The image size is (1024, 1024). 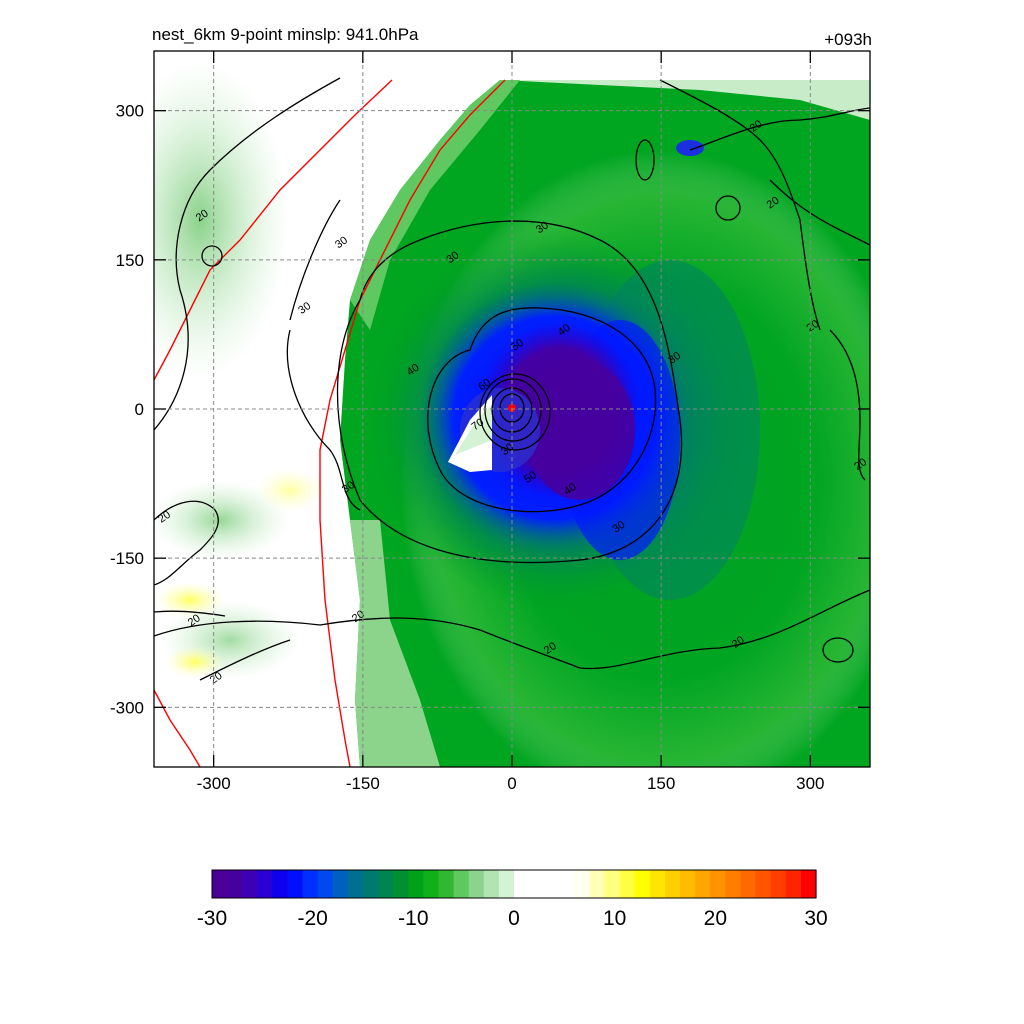 I want to click on colorbar-tick-label: 0, so click(x=514, y=918).